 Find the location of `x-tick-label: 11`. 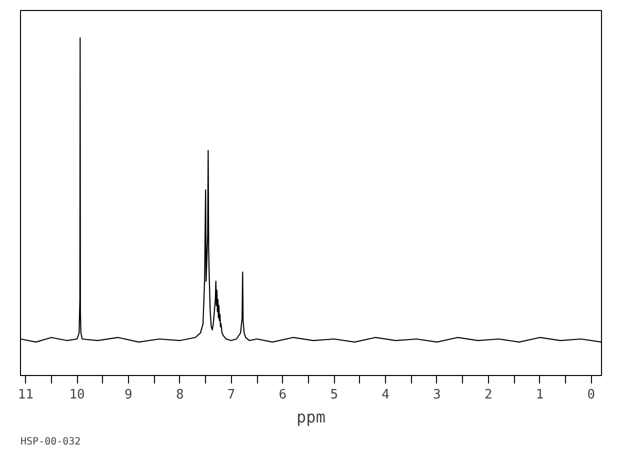

x-tick-label: 11 is located at coordinates (26, 395).